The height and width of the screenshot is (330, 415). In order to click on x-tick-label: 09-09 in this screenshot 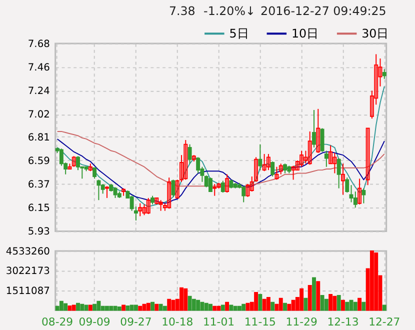, I will do `click(94, 322)`.